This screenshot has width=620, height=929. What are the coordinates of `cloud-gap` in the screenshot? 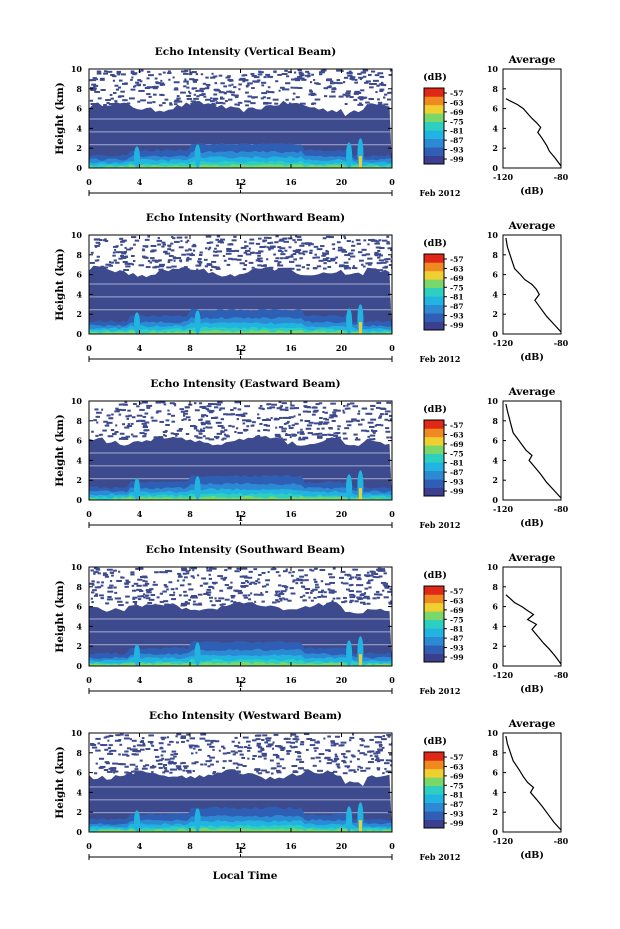 It's located at (240, 619).